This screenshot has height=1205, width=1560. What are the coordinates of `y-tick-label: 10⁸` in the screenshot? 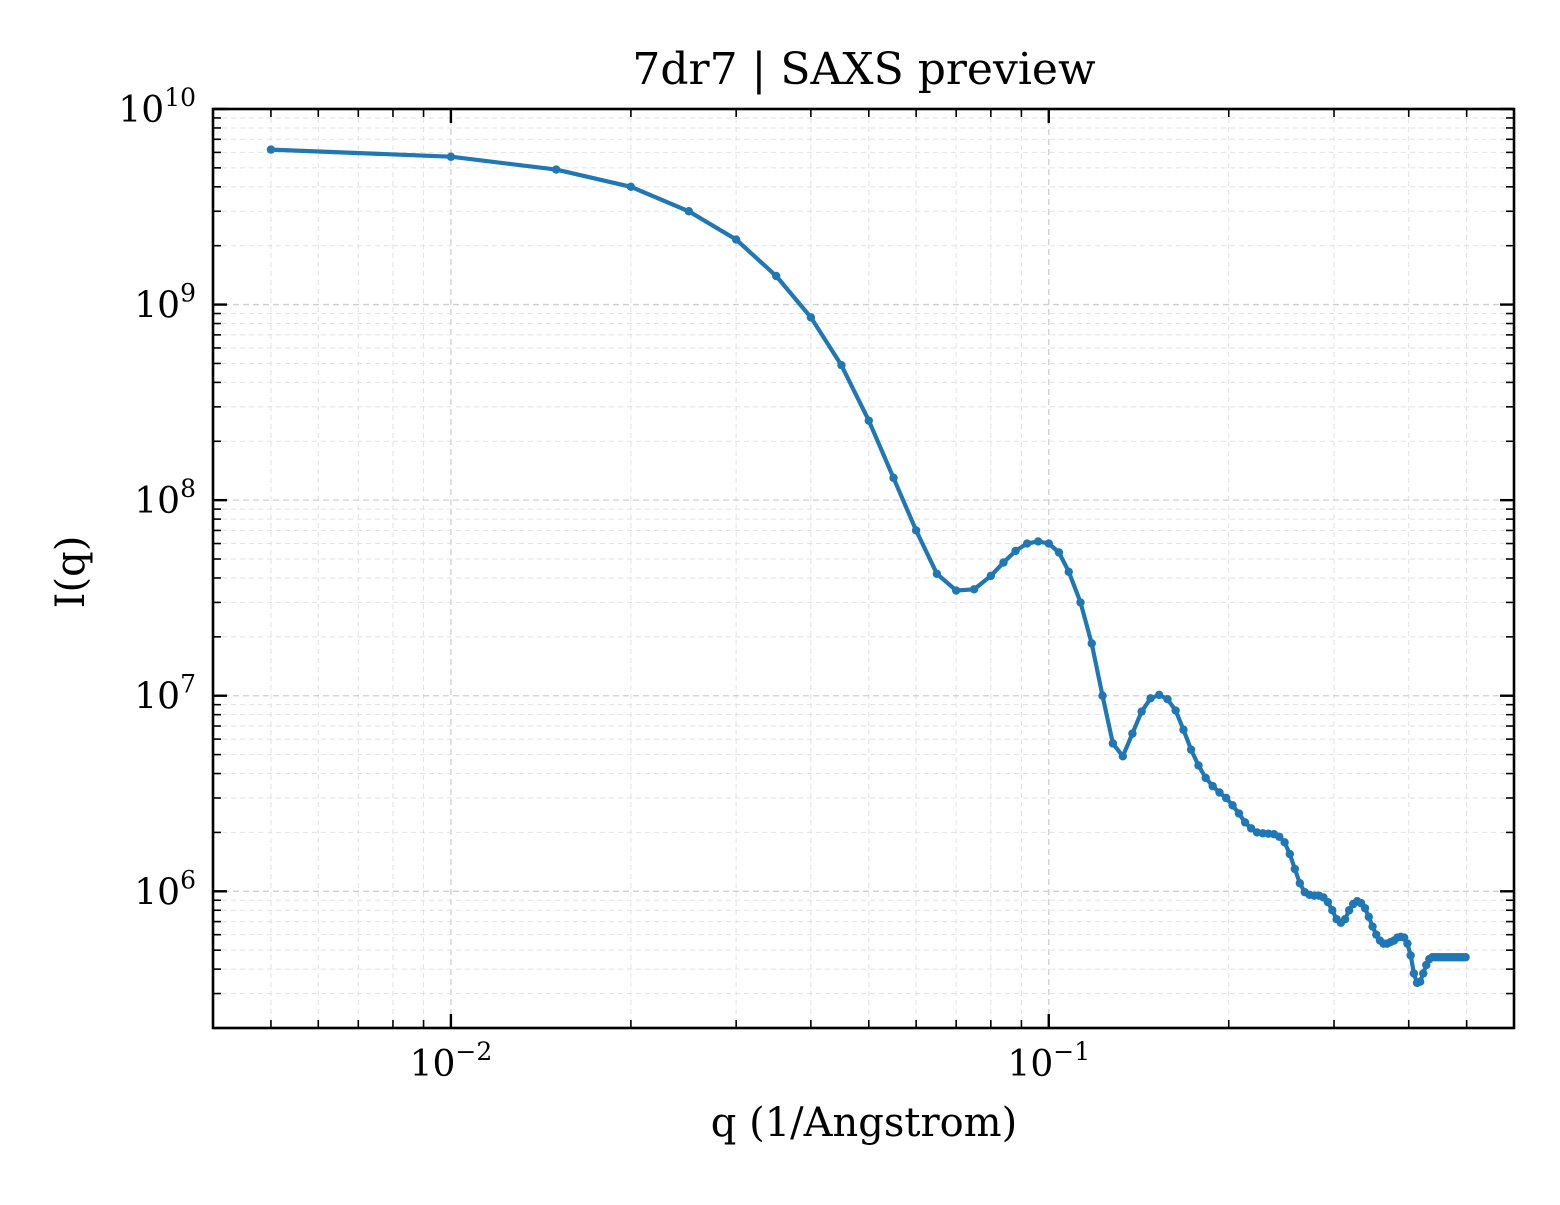 It's located at (165, 498).